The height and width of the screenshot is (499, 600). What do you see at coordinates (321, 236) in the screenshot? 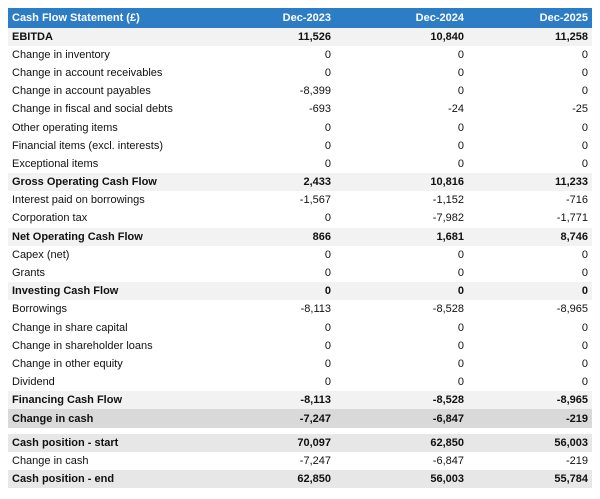
I see `value-cell: 866` at bounding box center [321, 236].